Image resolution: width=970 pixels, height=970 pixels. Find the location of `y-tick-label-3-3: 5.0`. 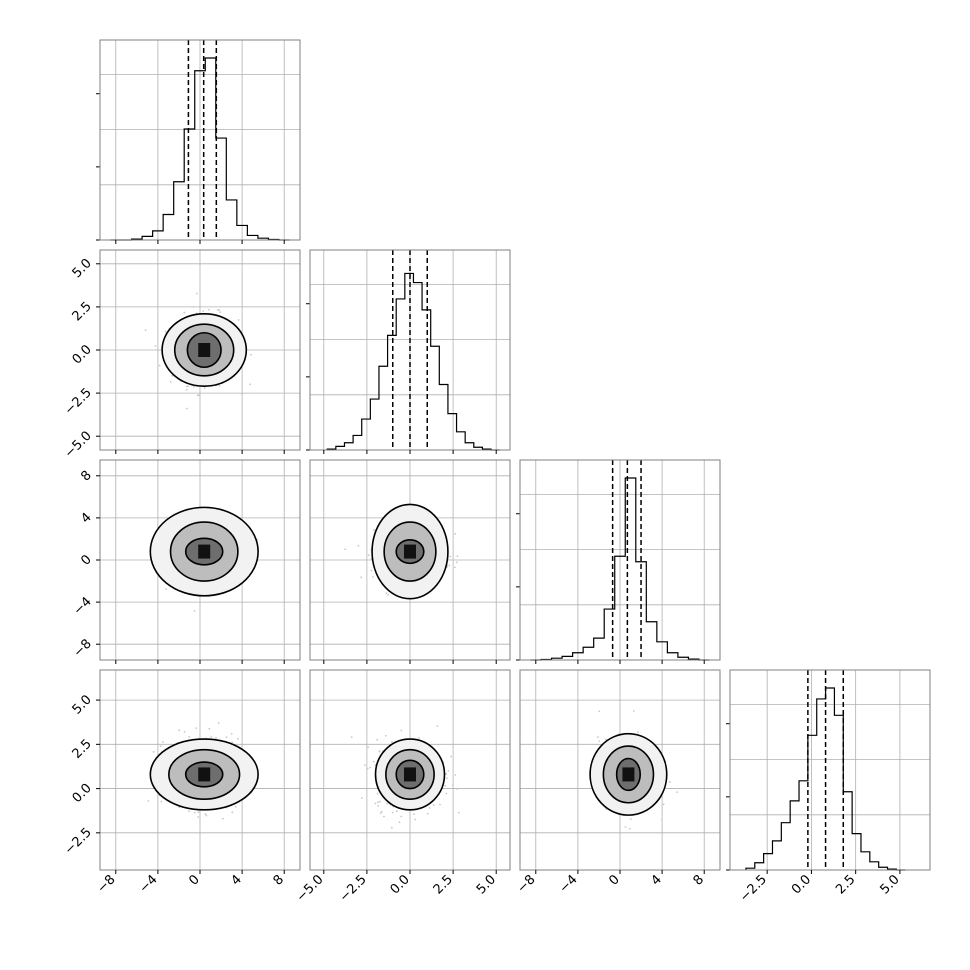

y-tick-label-3-3: 5.0 is located at coordinates (82, 704).